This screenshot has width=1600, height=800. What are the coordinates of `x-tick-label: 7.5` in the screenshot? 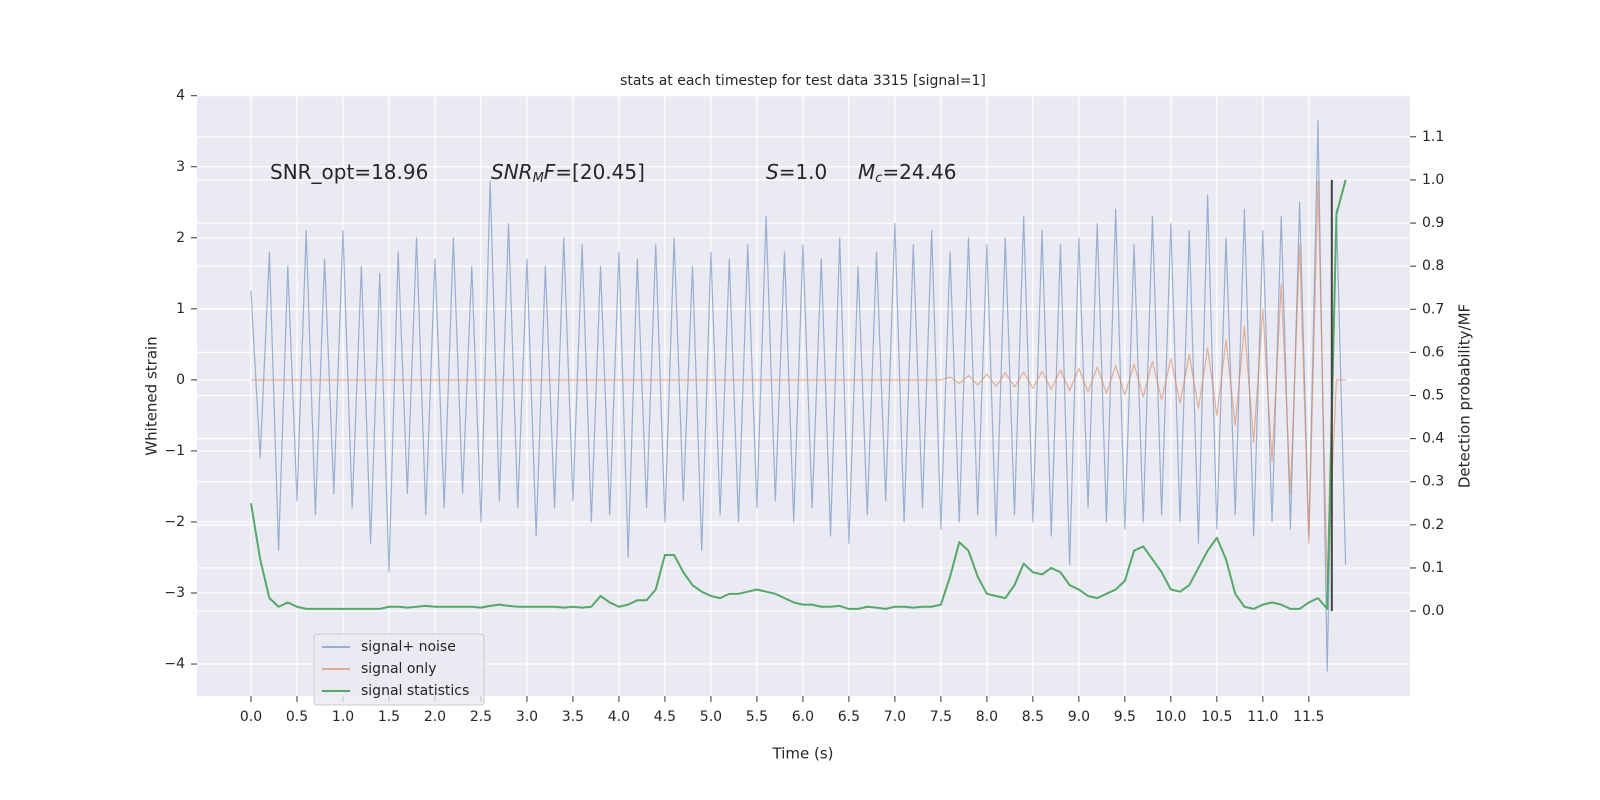 It's located at (941, 717).